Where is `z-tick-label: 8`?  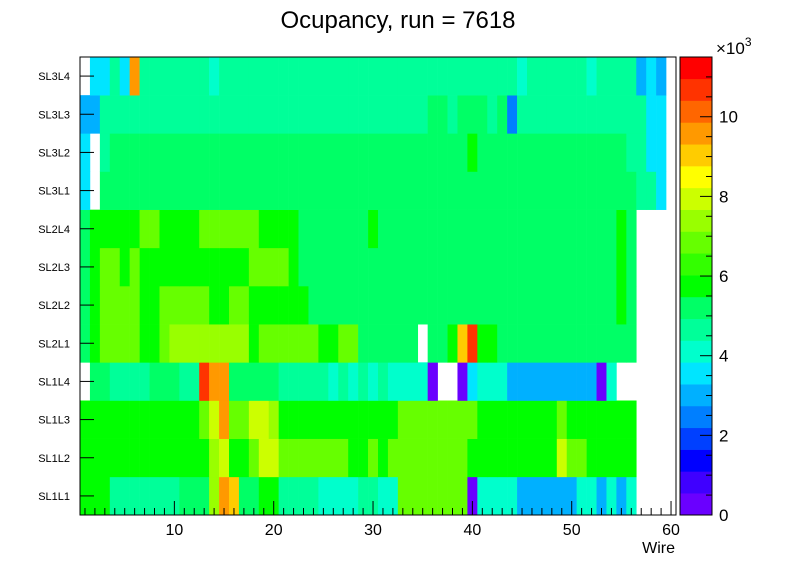 z-tick-label: 8 is located at coordinates (723, 196).